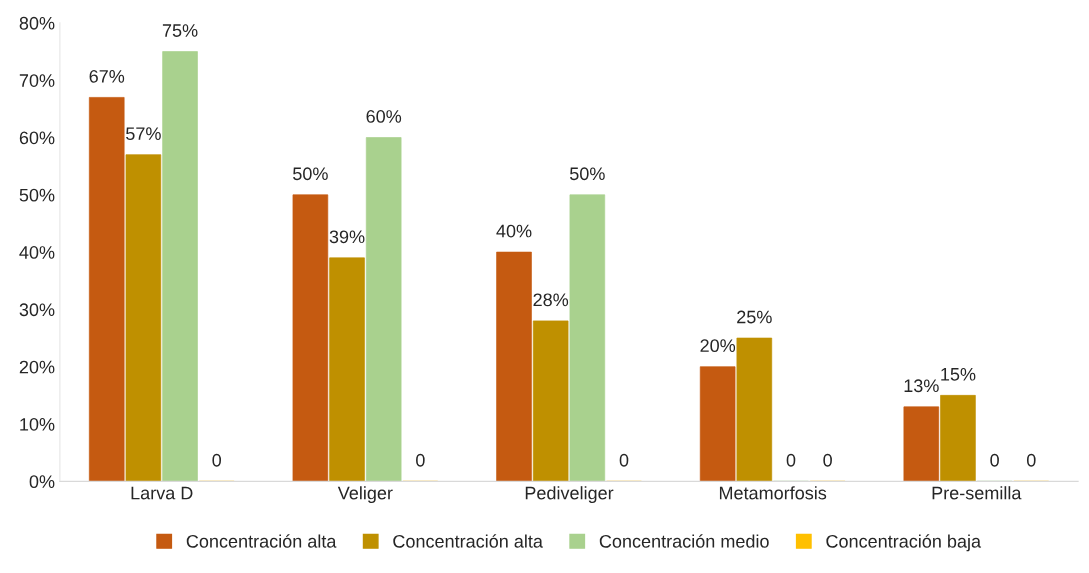  What do you see at coordinates (37, 80) in the screenshot?
I see `y-tick-label: 70%` at bounding box center [37, 80].